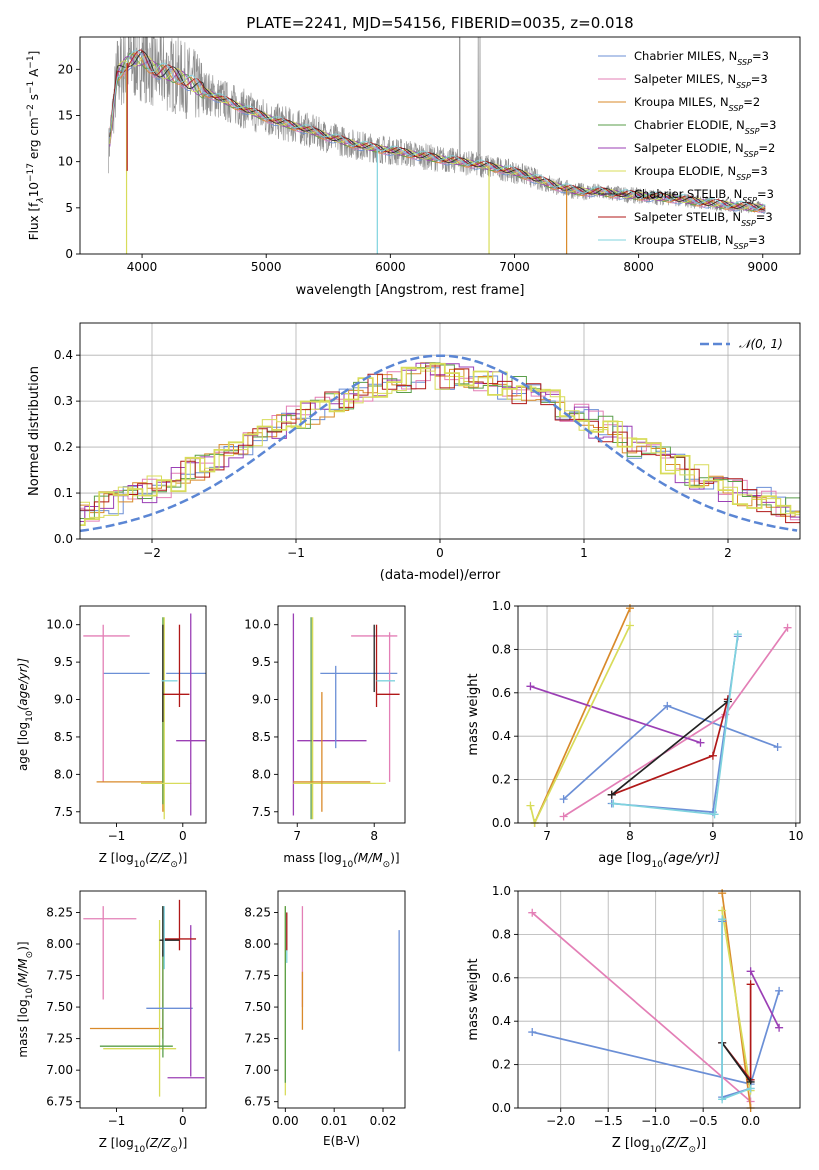 The height and width of the screenshot is (1170, 819). What do you see at coordinates (713, 836) in the screenshot?
I see `x-tick-label: 9` at bounding box center [713, 836].